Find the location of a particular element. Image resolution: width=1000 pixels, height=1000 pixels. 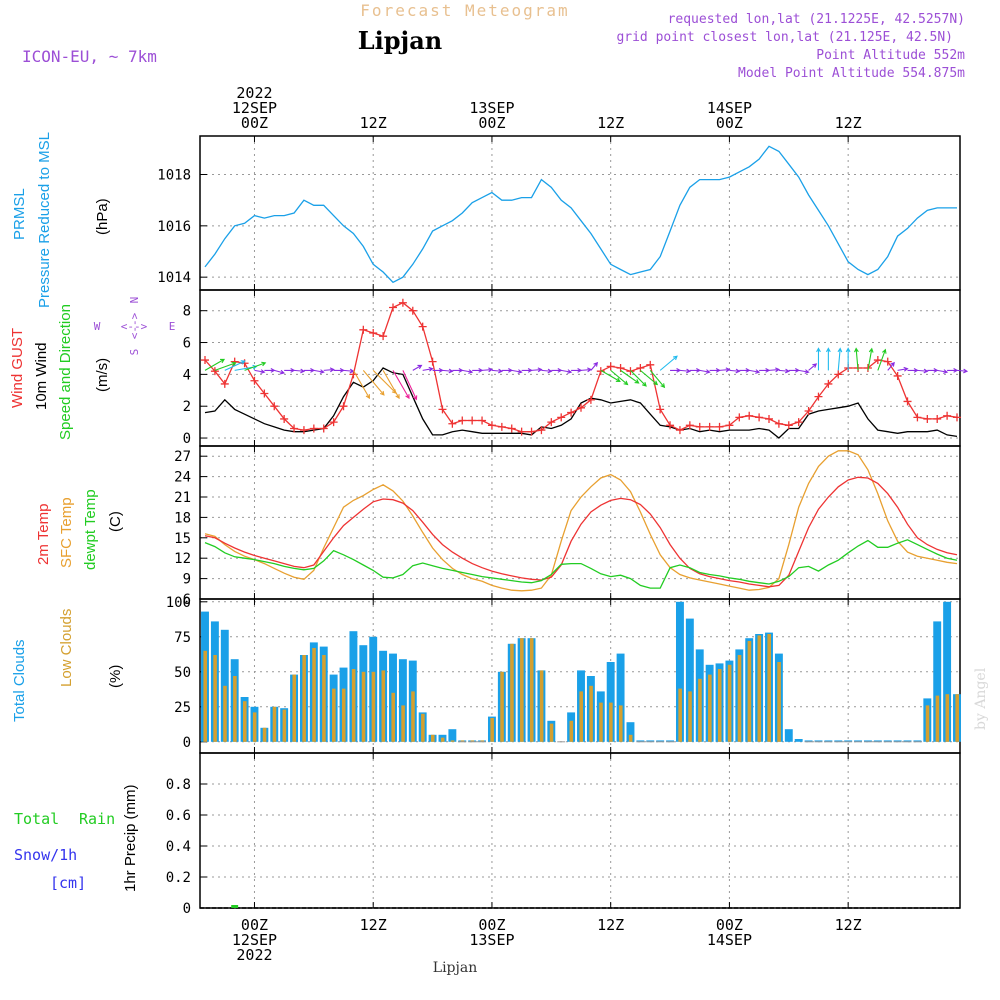

y-tick-label: 75 is located at coordinates (182, 638).